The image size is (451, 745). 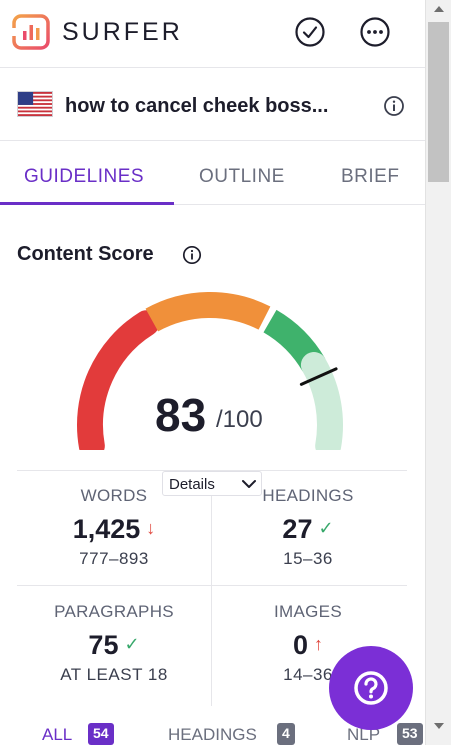 What do you see at coordinates (308, 495) in the screenshot?
I see `stat-label: HEADINGS` at bounding box center [308, 495].